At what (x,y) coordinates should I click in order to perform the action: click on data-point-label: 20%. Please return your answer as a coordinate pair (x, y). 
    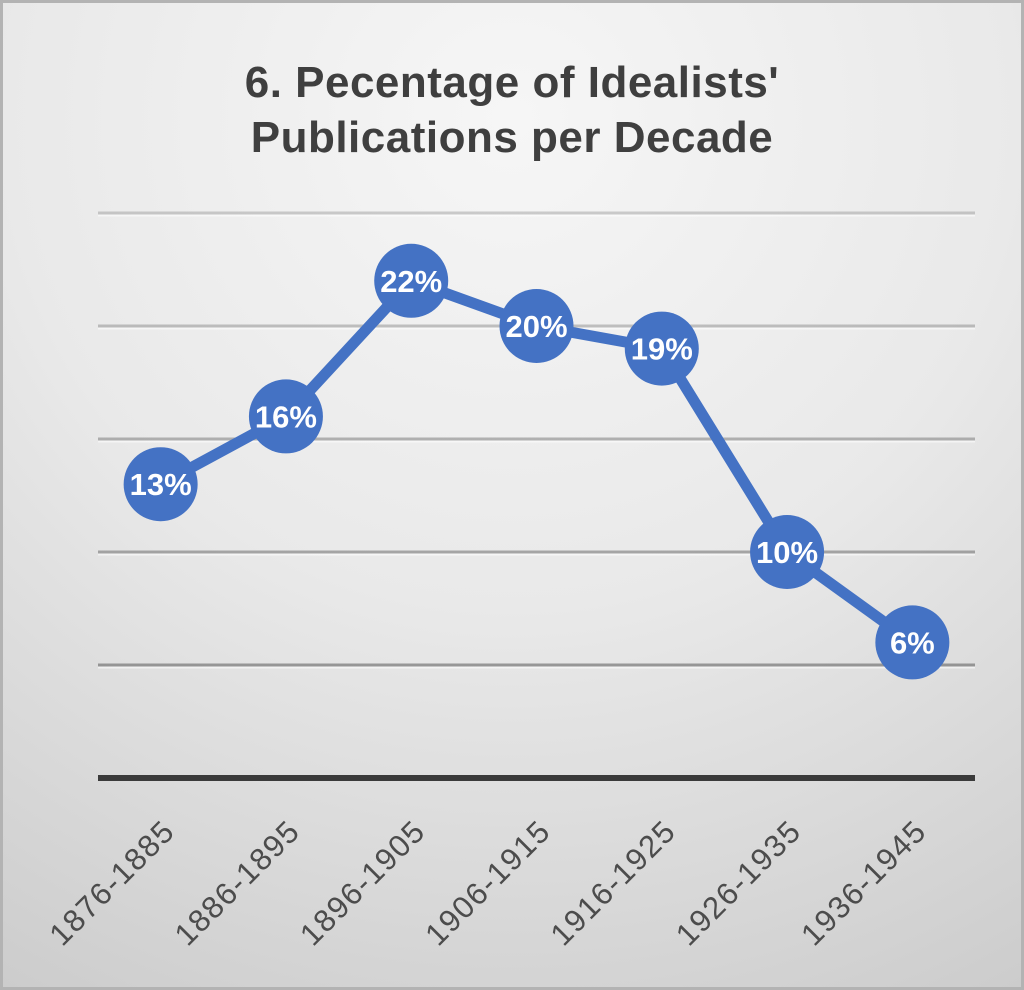
    Looking at the image, I should click on (536, 326).